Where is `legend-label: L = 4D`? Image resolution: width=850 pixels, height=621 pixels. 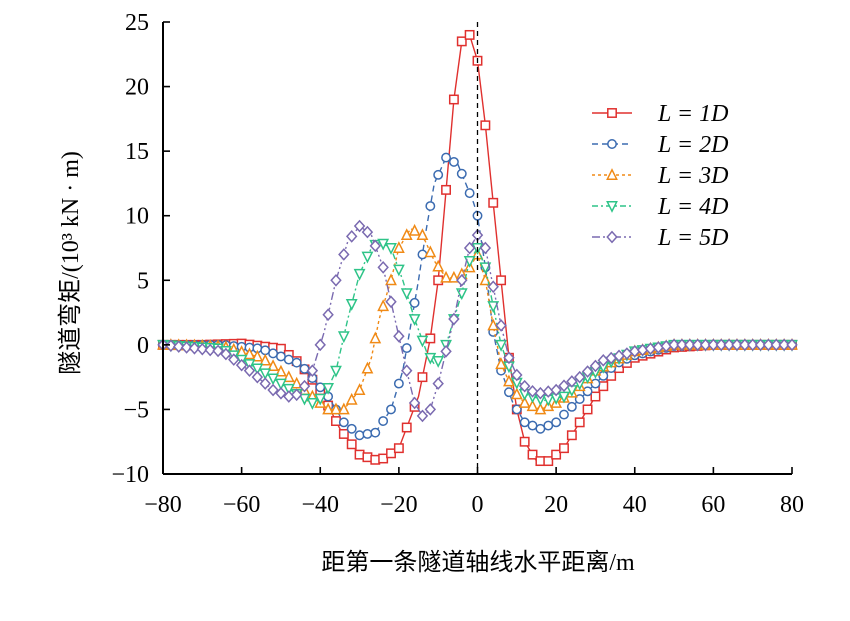
legend-label: L = 4D is located at coordinates (692, 207).